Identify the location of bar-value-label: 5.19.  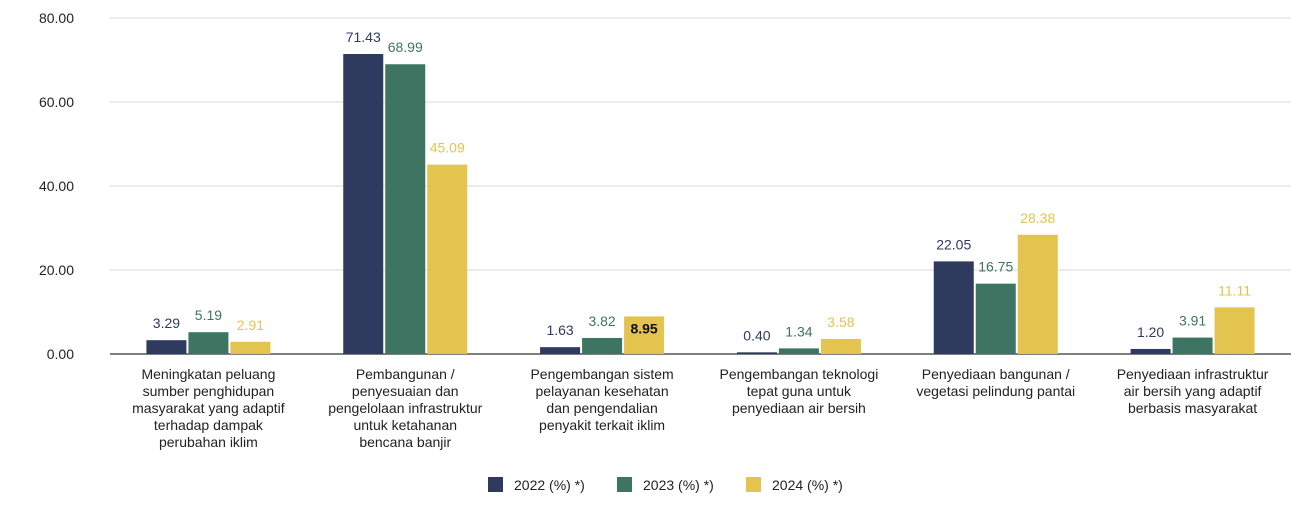
(208, 315).